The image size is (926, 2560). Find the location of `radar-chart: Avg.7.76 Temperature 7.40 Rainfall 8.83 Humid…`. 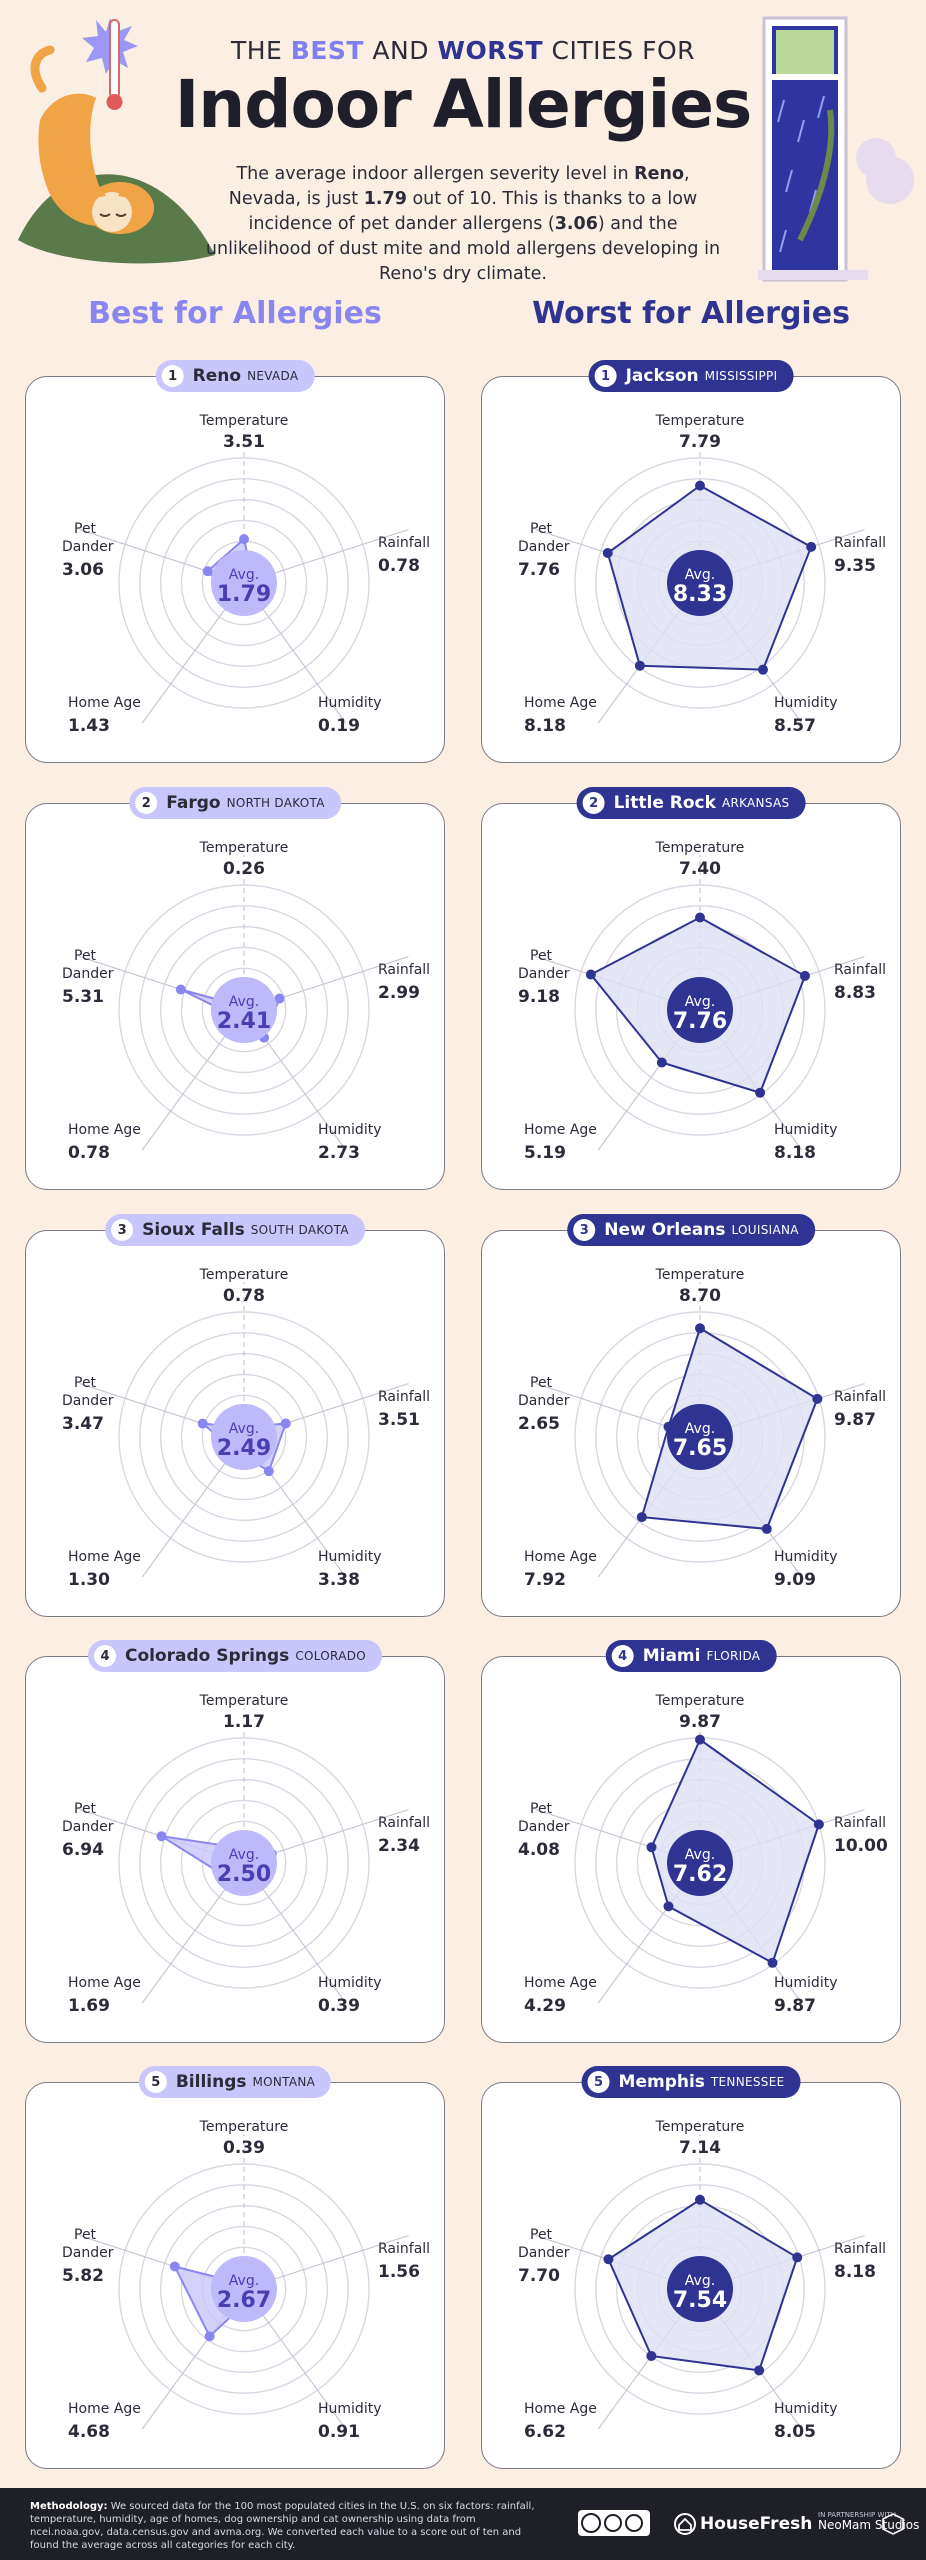

radar-chart: Avg.7.76 Temperature 7.40 Rainfall 8.83 Humid… is located at coordinates (702, 1001).